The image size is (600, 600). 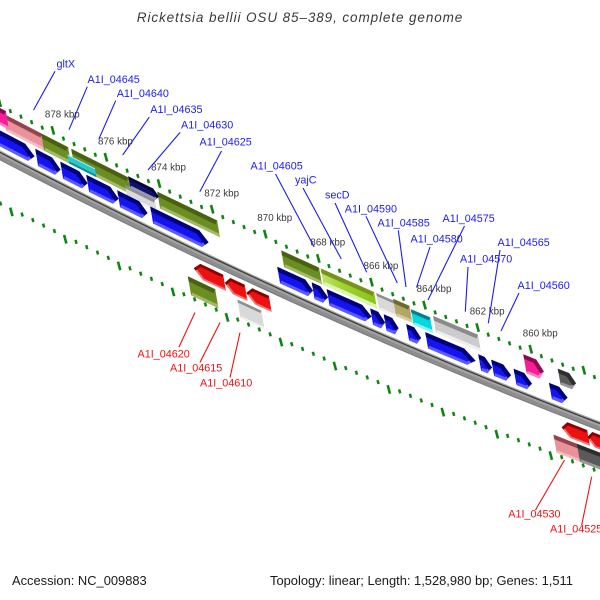 I want to click on svg-text: A1I_04645, so click(x=114, y=80).